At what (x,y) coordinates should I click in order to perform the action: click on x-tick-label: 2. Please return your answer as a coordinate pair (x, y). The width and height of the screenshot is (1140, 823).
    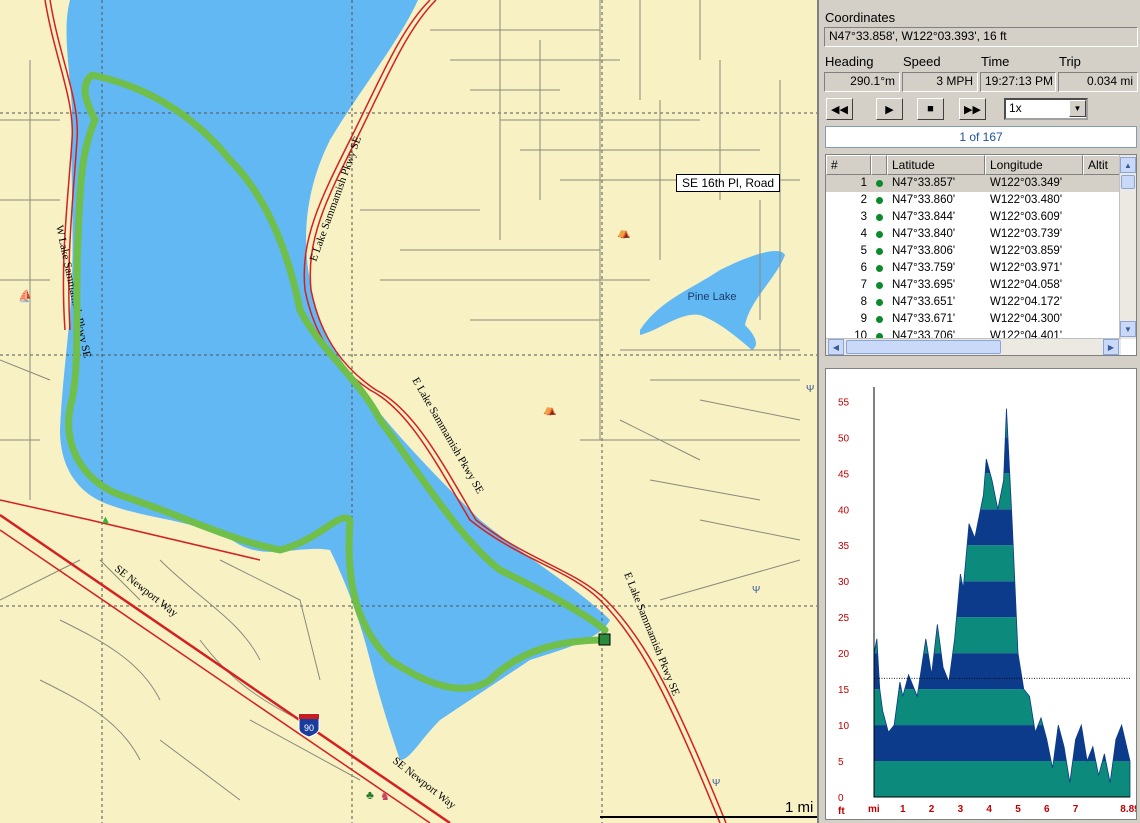
    Looking at the image, I should click on (932, 809).